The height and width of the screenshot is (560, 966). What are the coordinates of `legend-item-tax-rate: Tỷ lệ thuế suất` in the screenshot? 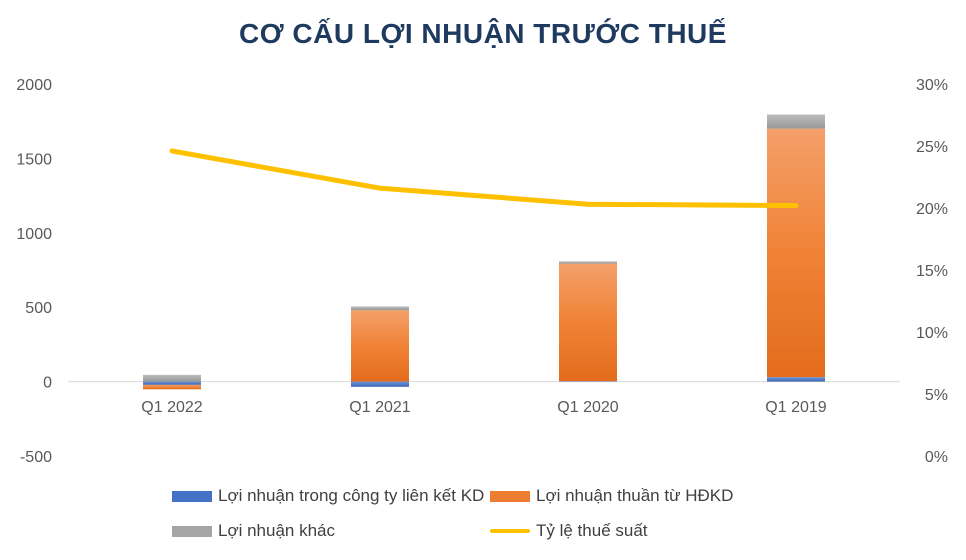 It's located at (569, 531).